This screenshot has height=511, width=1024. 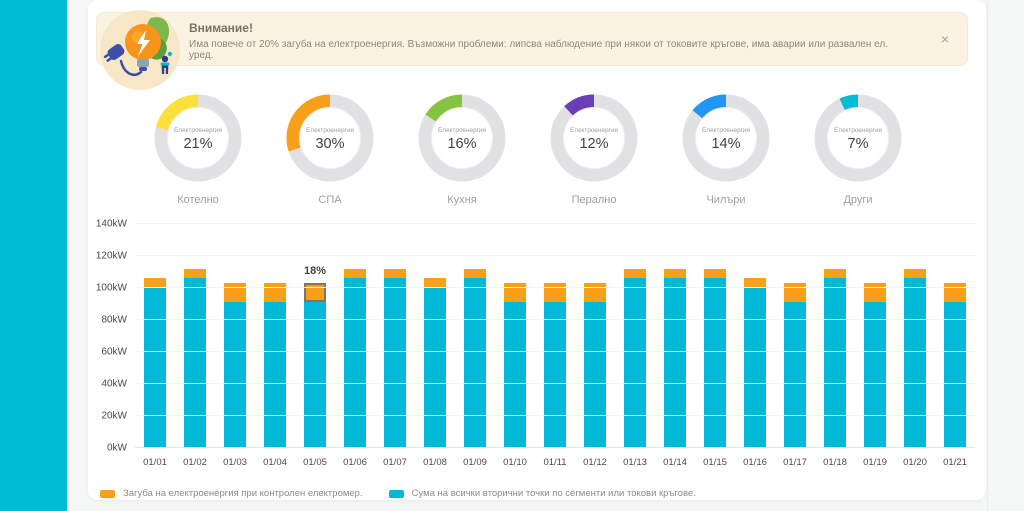 What do you see at coordinates (195, 462) in the screenshot?
I see `x-tick-label: 01/02` at bounding box center [195, 462].